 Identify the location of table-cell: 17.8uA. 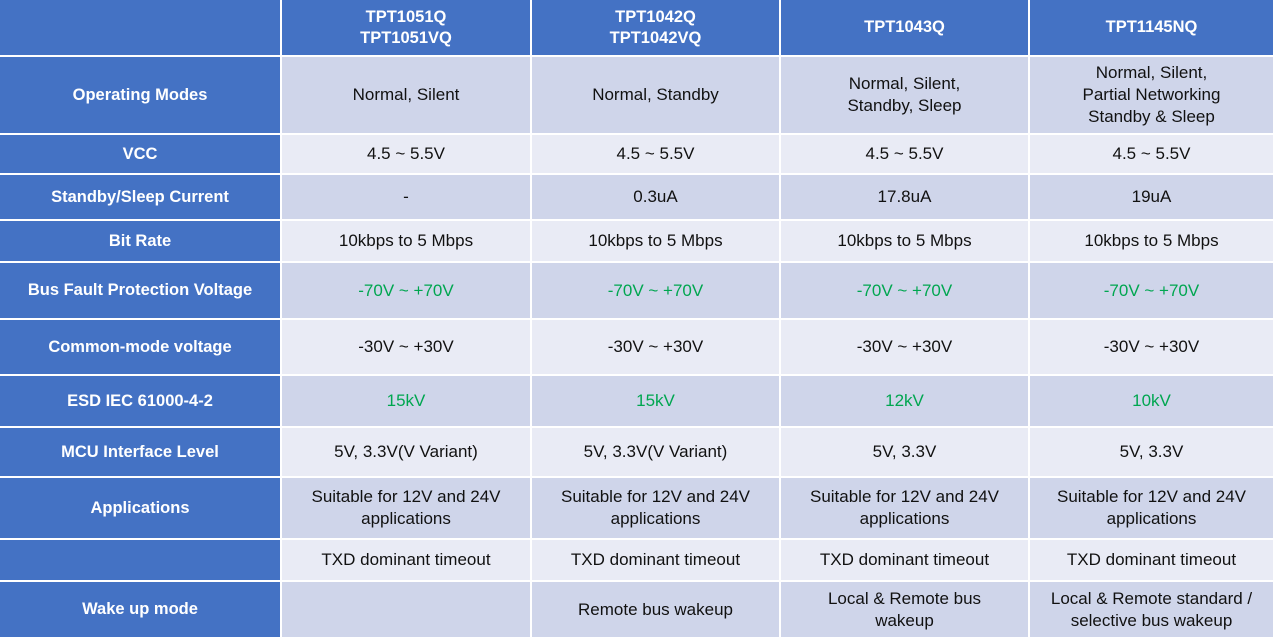
(904, 197).